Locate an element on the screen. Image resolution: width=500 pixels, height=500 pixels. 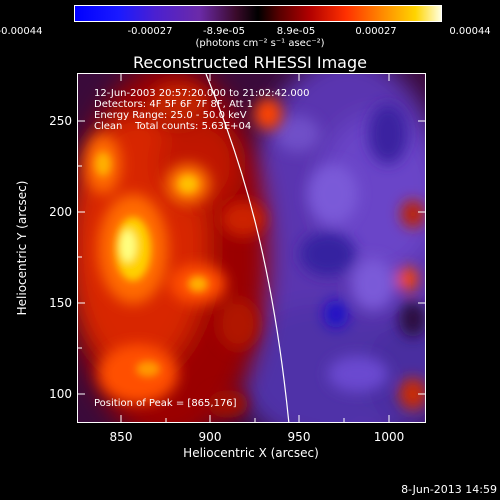
colorbar-tick-label: -0.00044 is located at coordinates (21, 31).